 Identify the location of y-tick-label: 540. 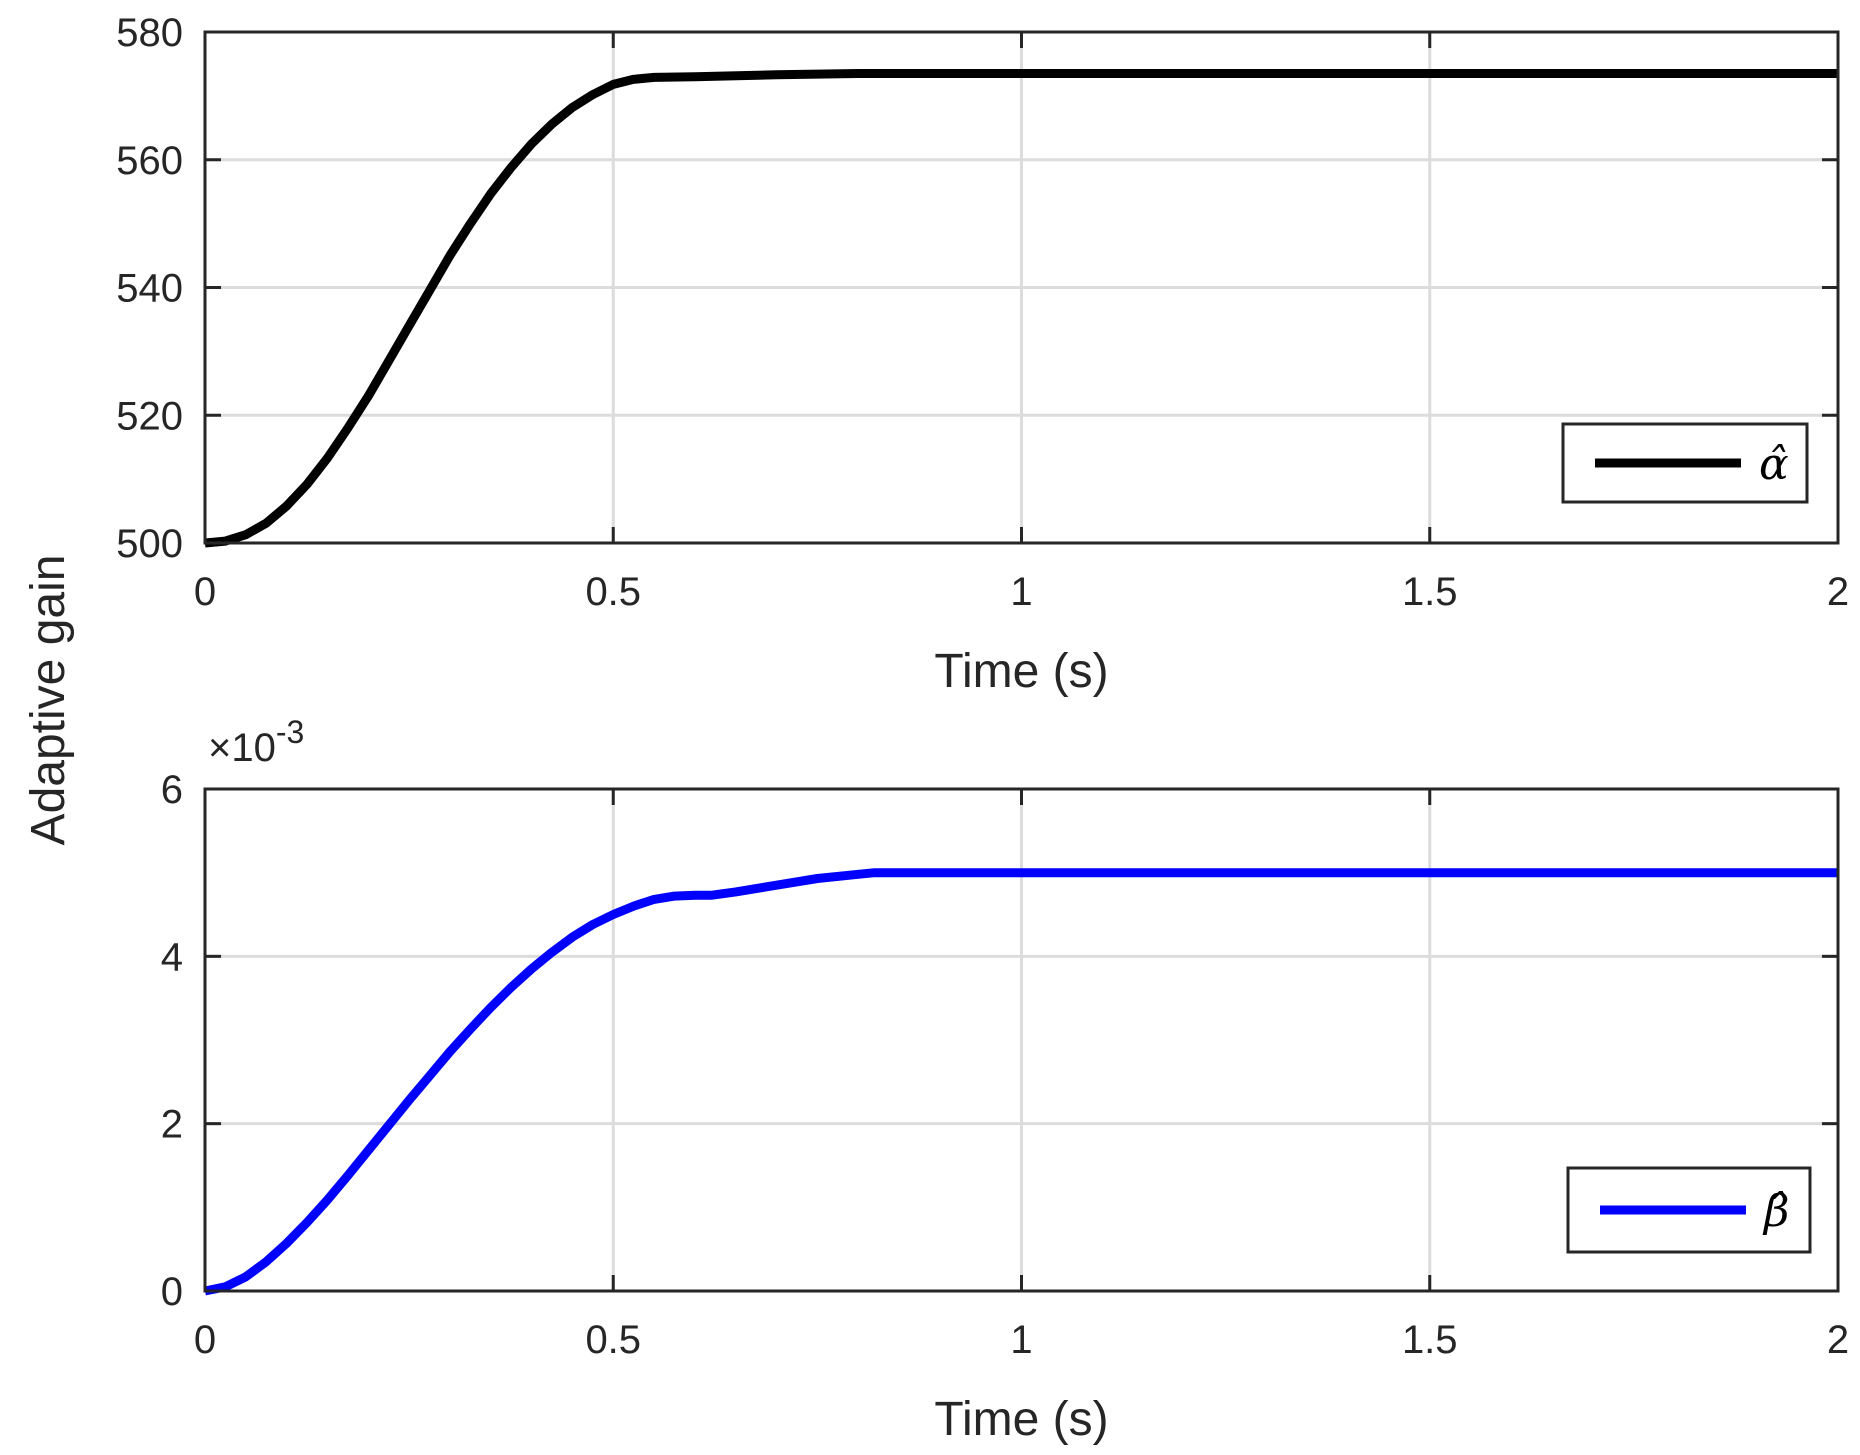
(149, 289).